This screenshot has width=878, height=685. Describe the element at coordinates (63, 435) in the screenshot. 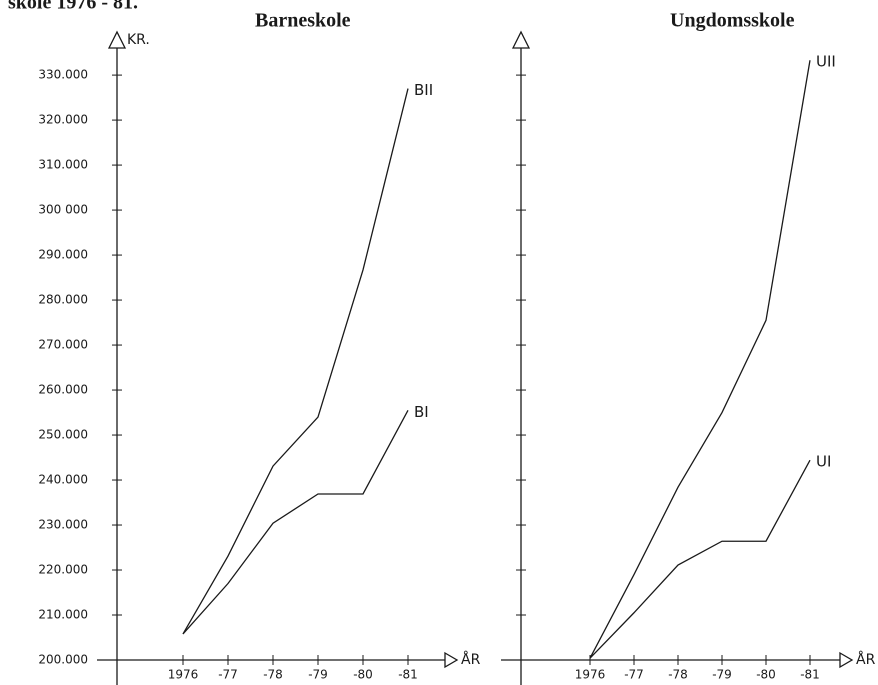

I see `y-tick-label: 250.000` at that location.